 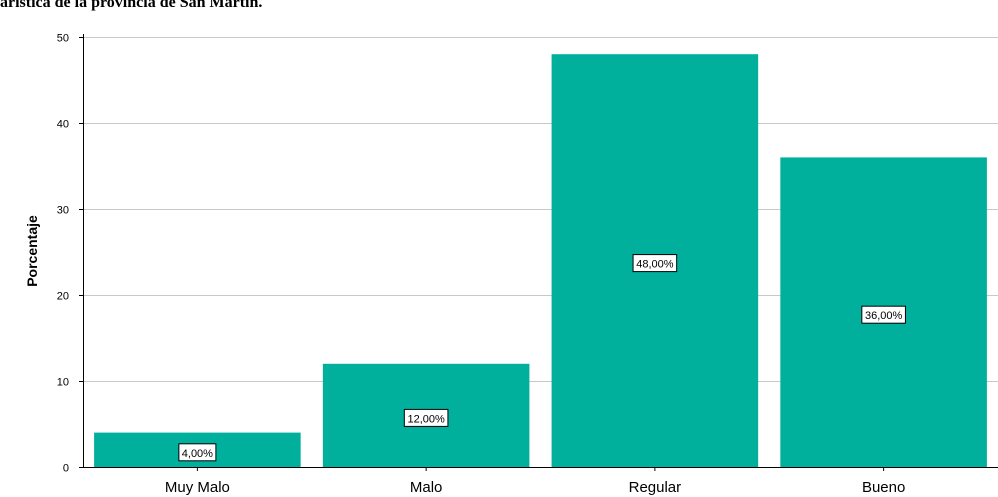 I want to click on data-label: 48,00%, so click(x=655, y=265).